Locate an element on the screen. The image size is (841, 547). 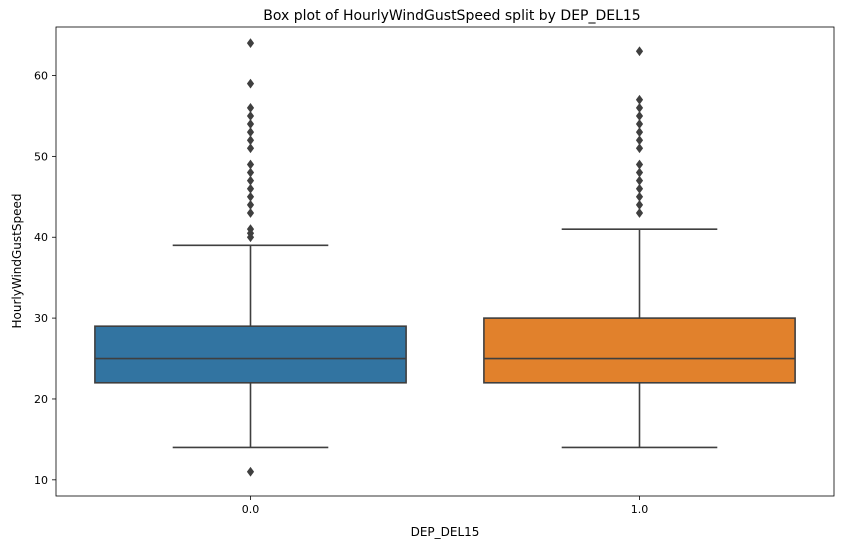
x-axis-label: DEP_DEL15 is located at coordinates (445, 532).